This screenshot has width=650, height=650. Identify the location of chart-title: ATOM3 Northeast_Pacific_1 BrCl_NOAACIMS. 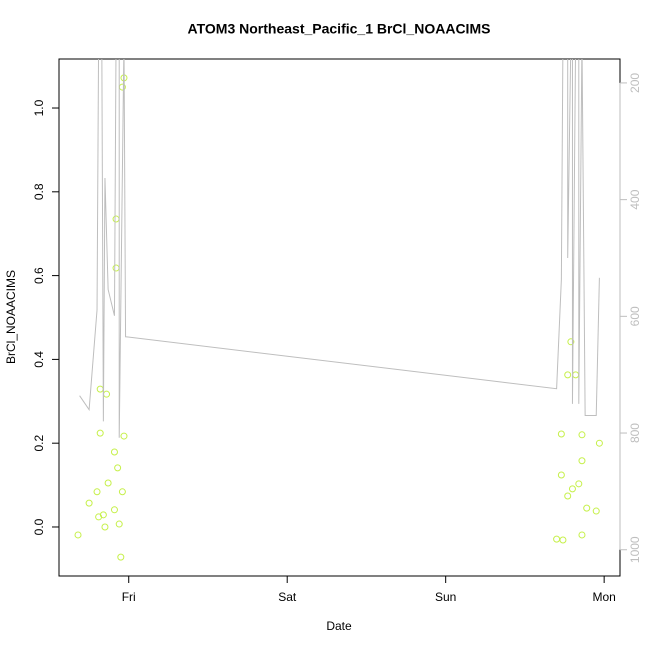
(339, 29).